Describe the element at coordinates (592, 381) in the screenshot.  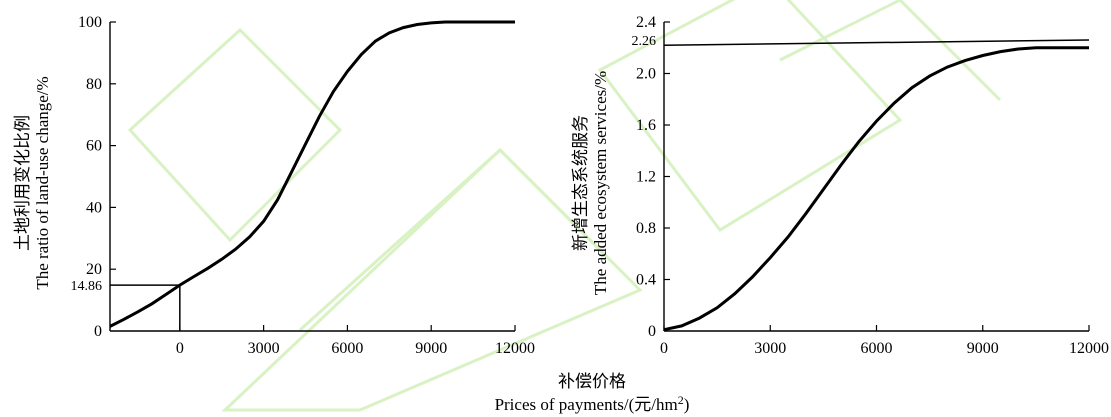
I see `x-label-cn: 补偿价格` at that location.